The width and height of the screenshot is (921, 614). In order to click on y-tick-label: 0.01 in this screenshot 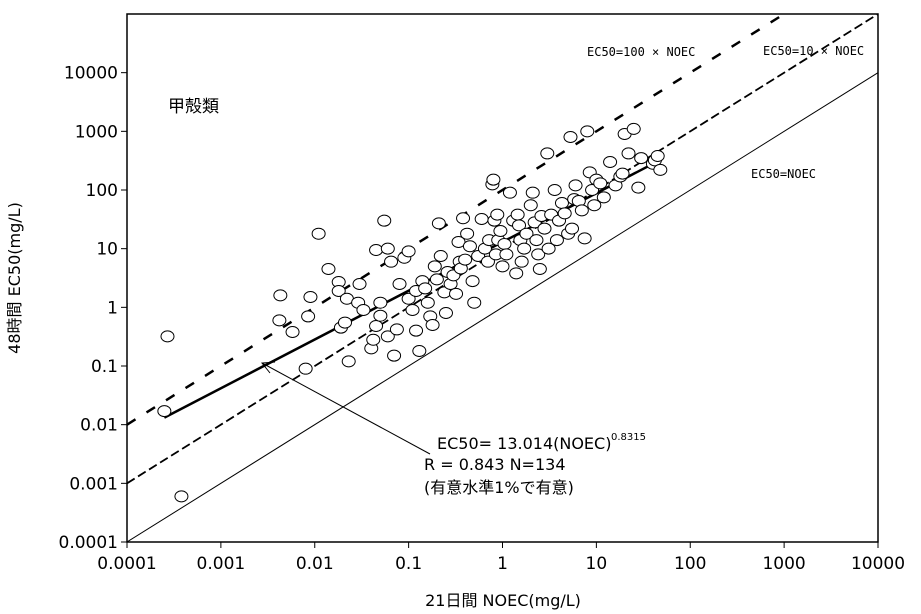, I will do `click(99, 426)`.